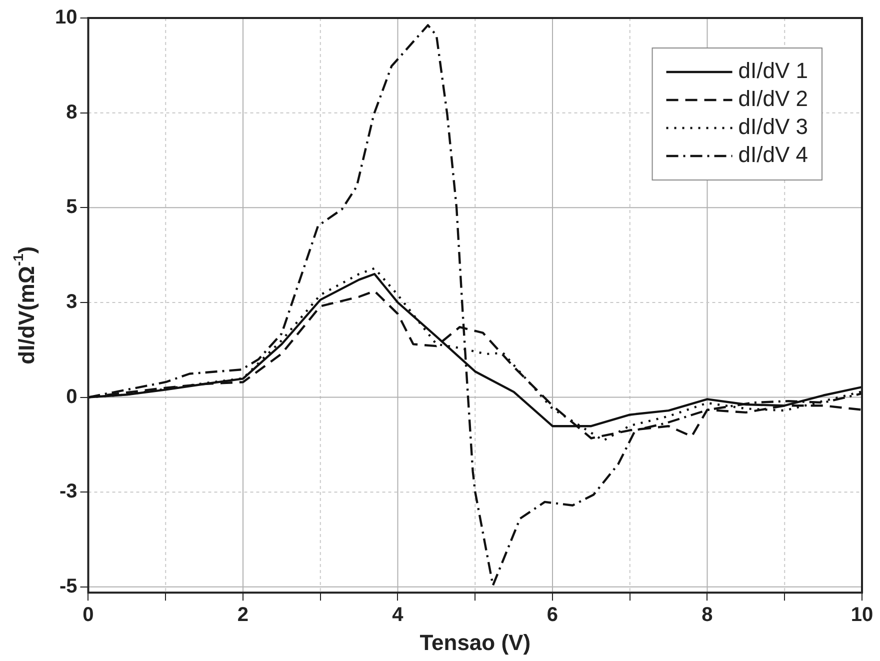  I want to click on legend-label: dI/dV 1, so click(773, 71).